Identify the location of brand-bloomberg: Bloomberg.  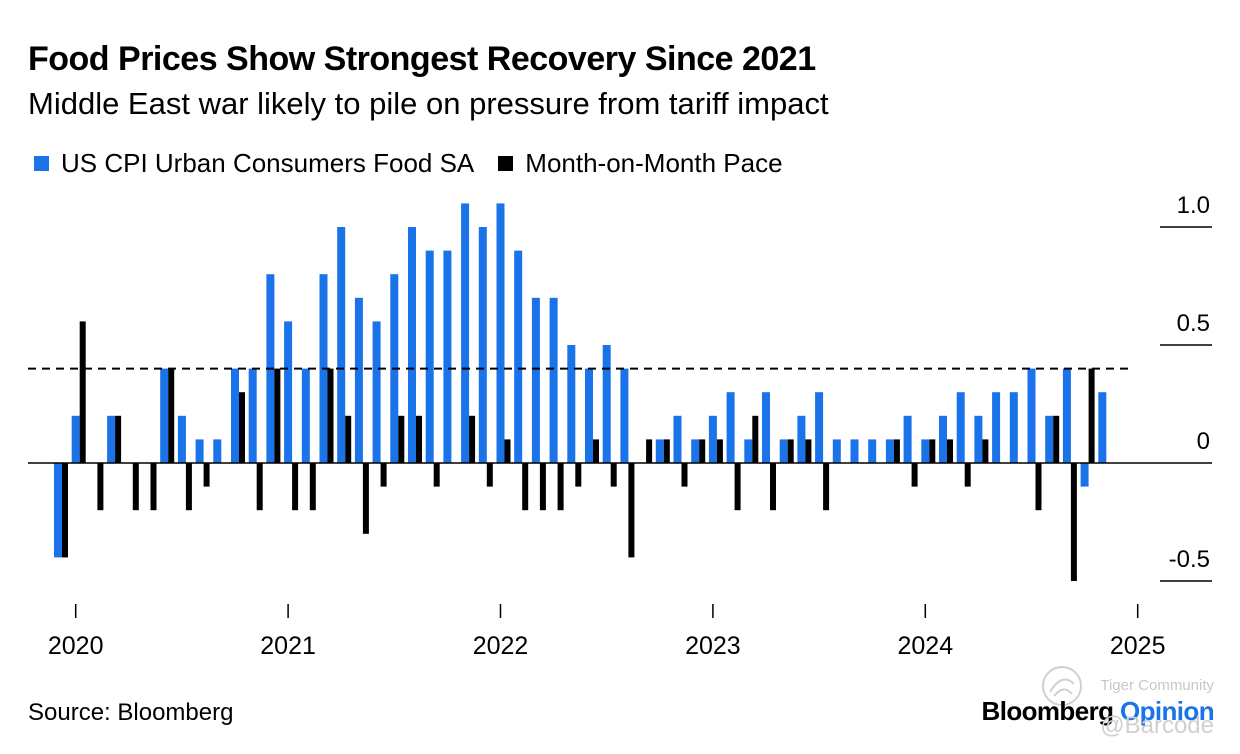
(1047, 711).